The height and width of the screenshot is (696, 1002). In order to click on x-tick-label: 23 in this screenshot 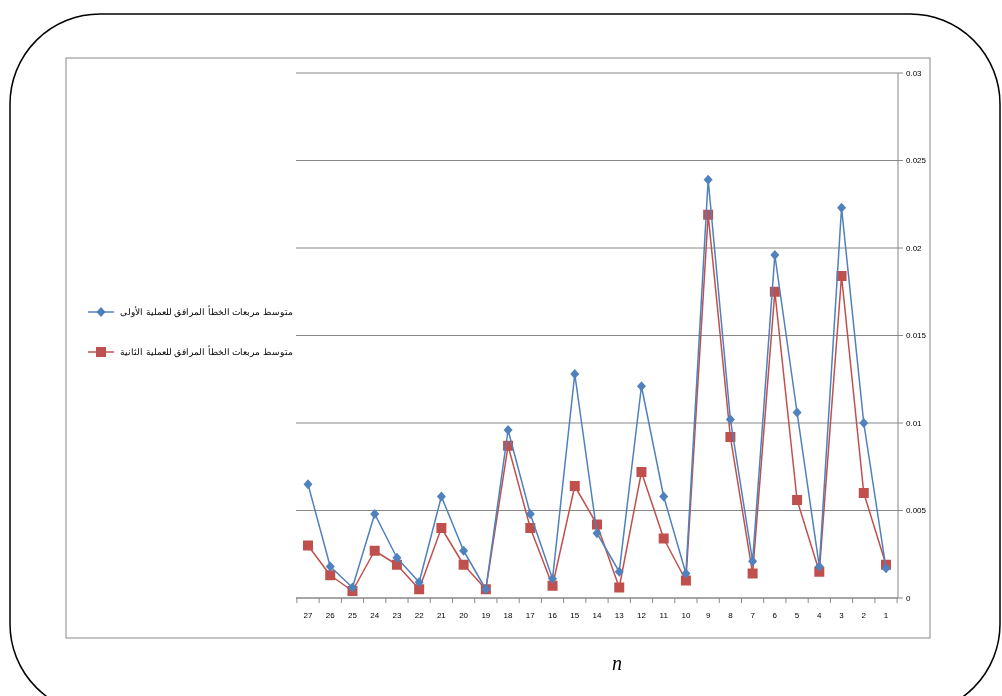, I will do `click(397, 615)`.